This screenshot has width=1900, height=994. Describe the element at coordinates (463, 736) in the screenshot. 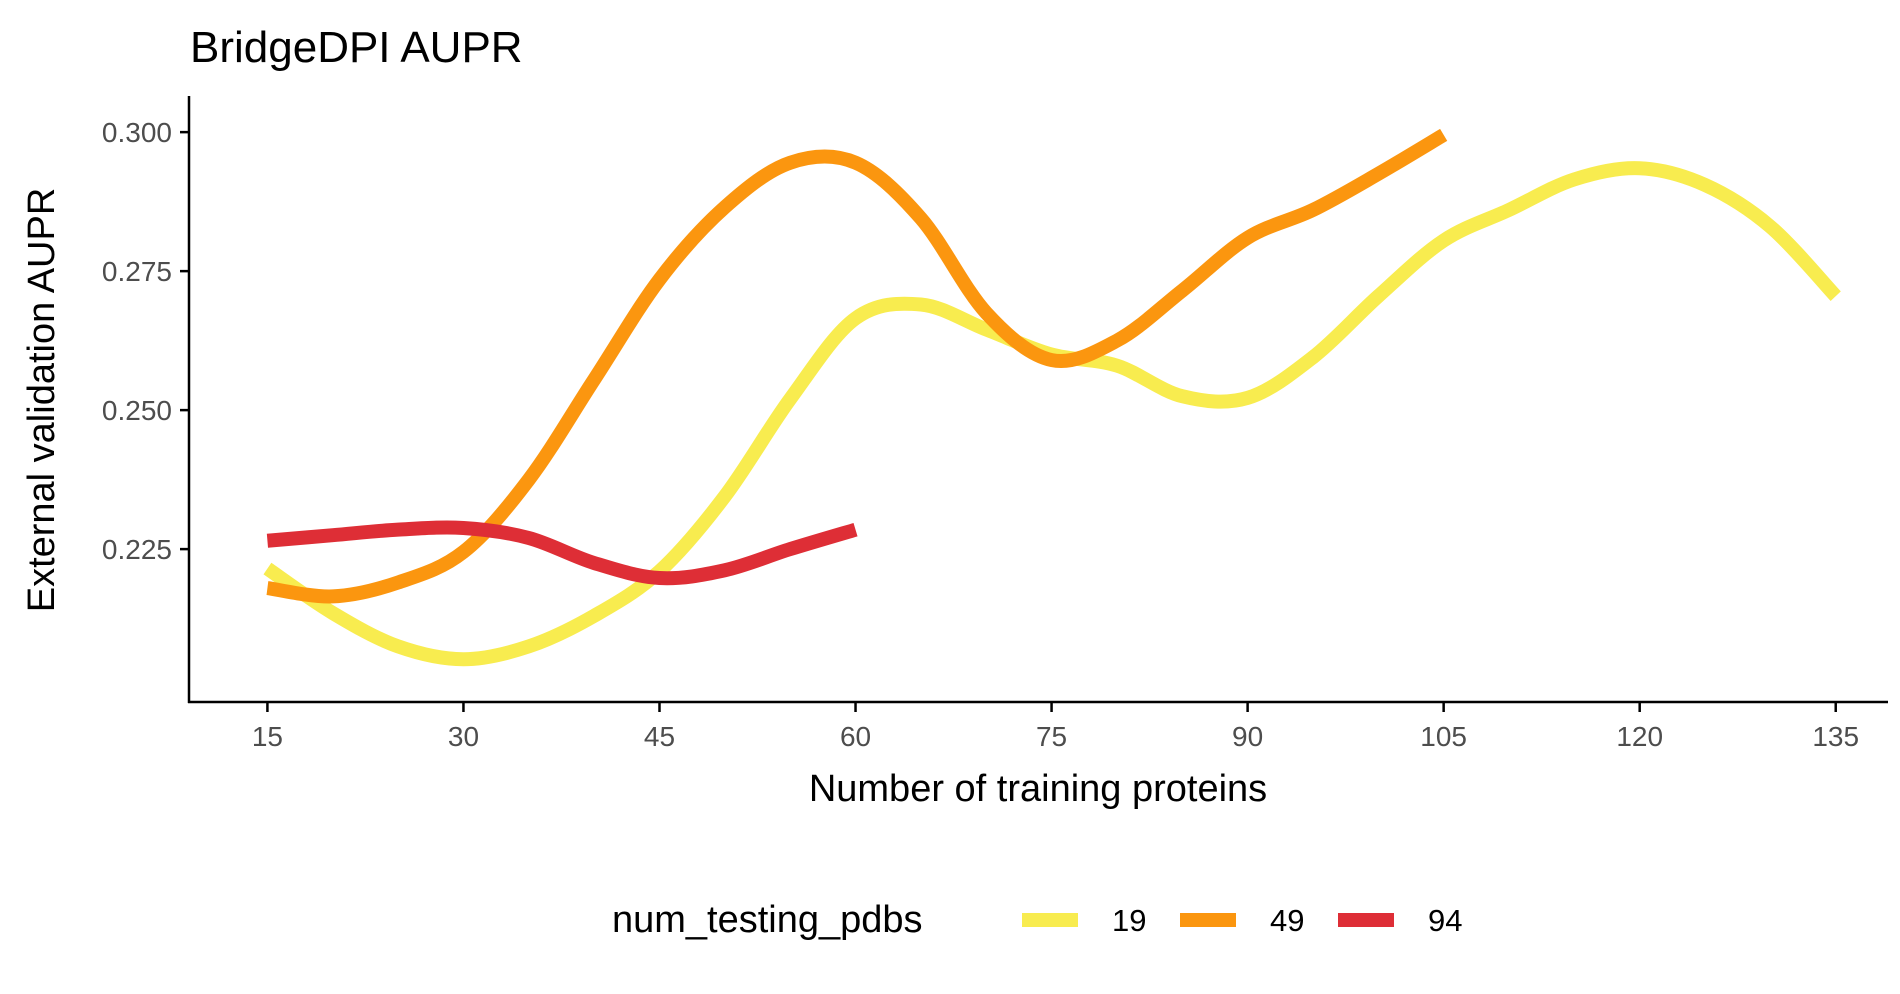

I see `x-tick-label: 30` at that location.